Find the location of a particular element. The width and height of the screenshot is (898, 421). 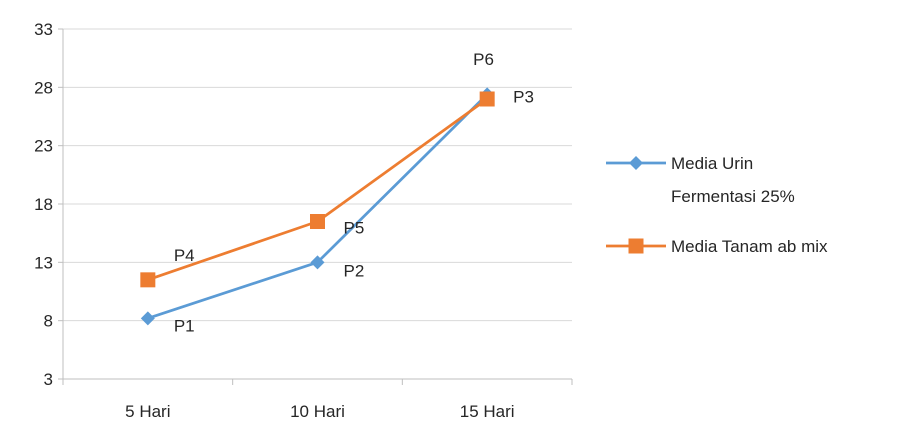

y-tick-label: 28 is located at coordinates (43, 87).